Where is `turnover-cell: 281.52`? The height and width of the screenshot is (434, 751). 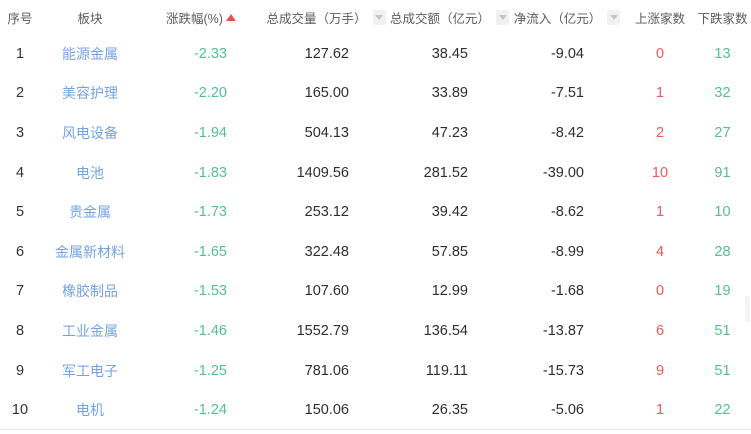
turnover-cell: 281.52 is located at coordinates (445, 172).